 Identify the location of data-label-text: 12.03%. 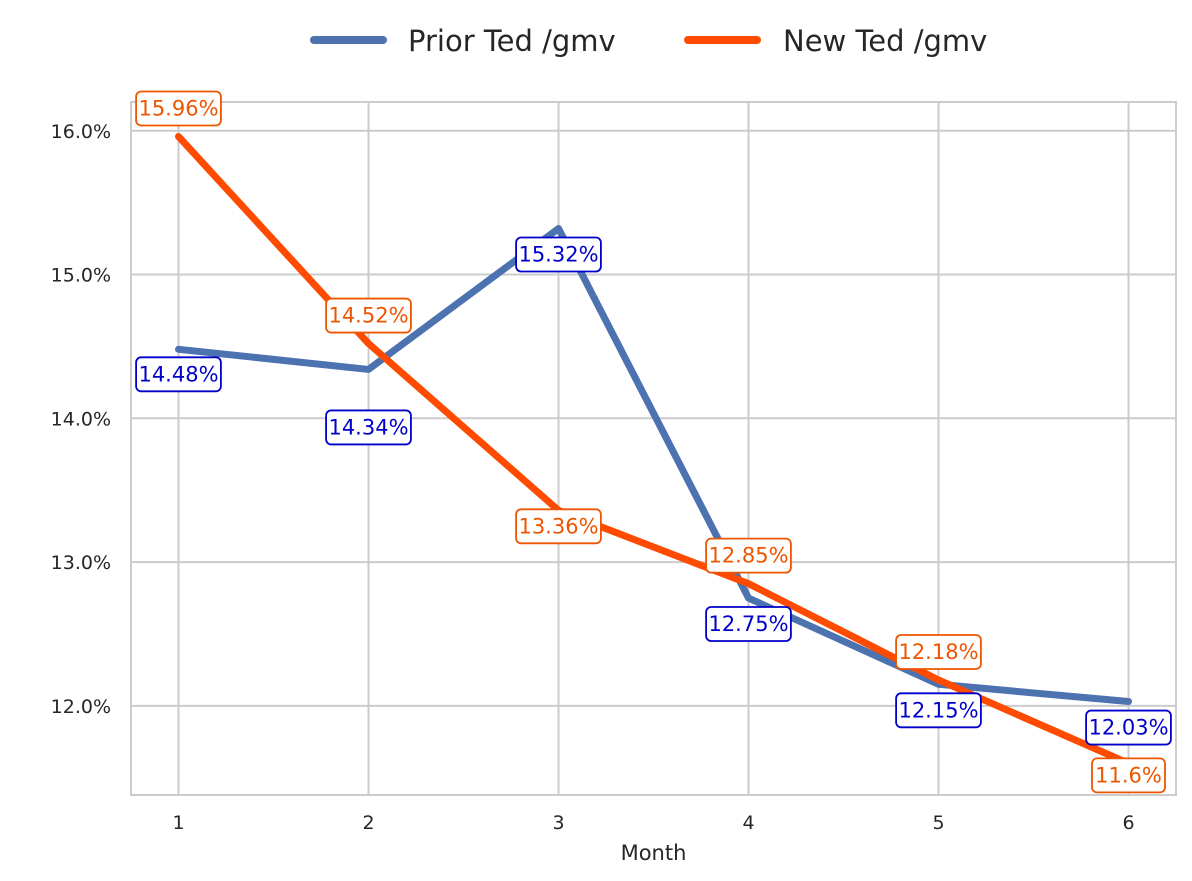
(1128, 728).